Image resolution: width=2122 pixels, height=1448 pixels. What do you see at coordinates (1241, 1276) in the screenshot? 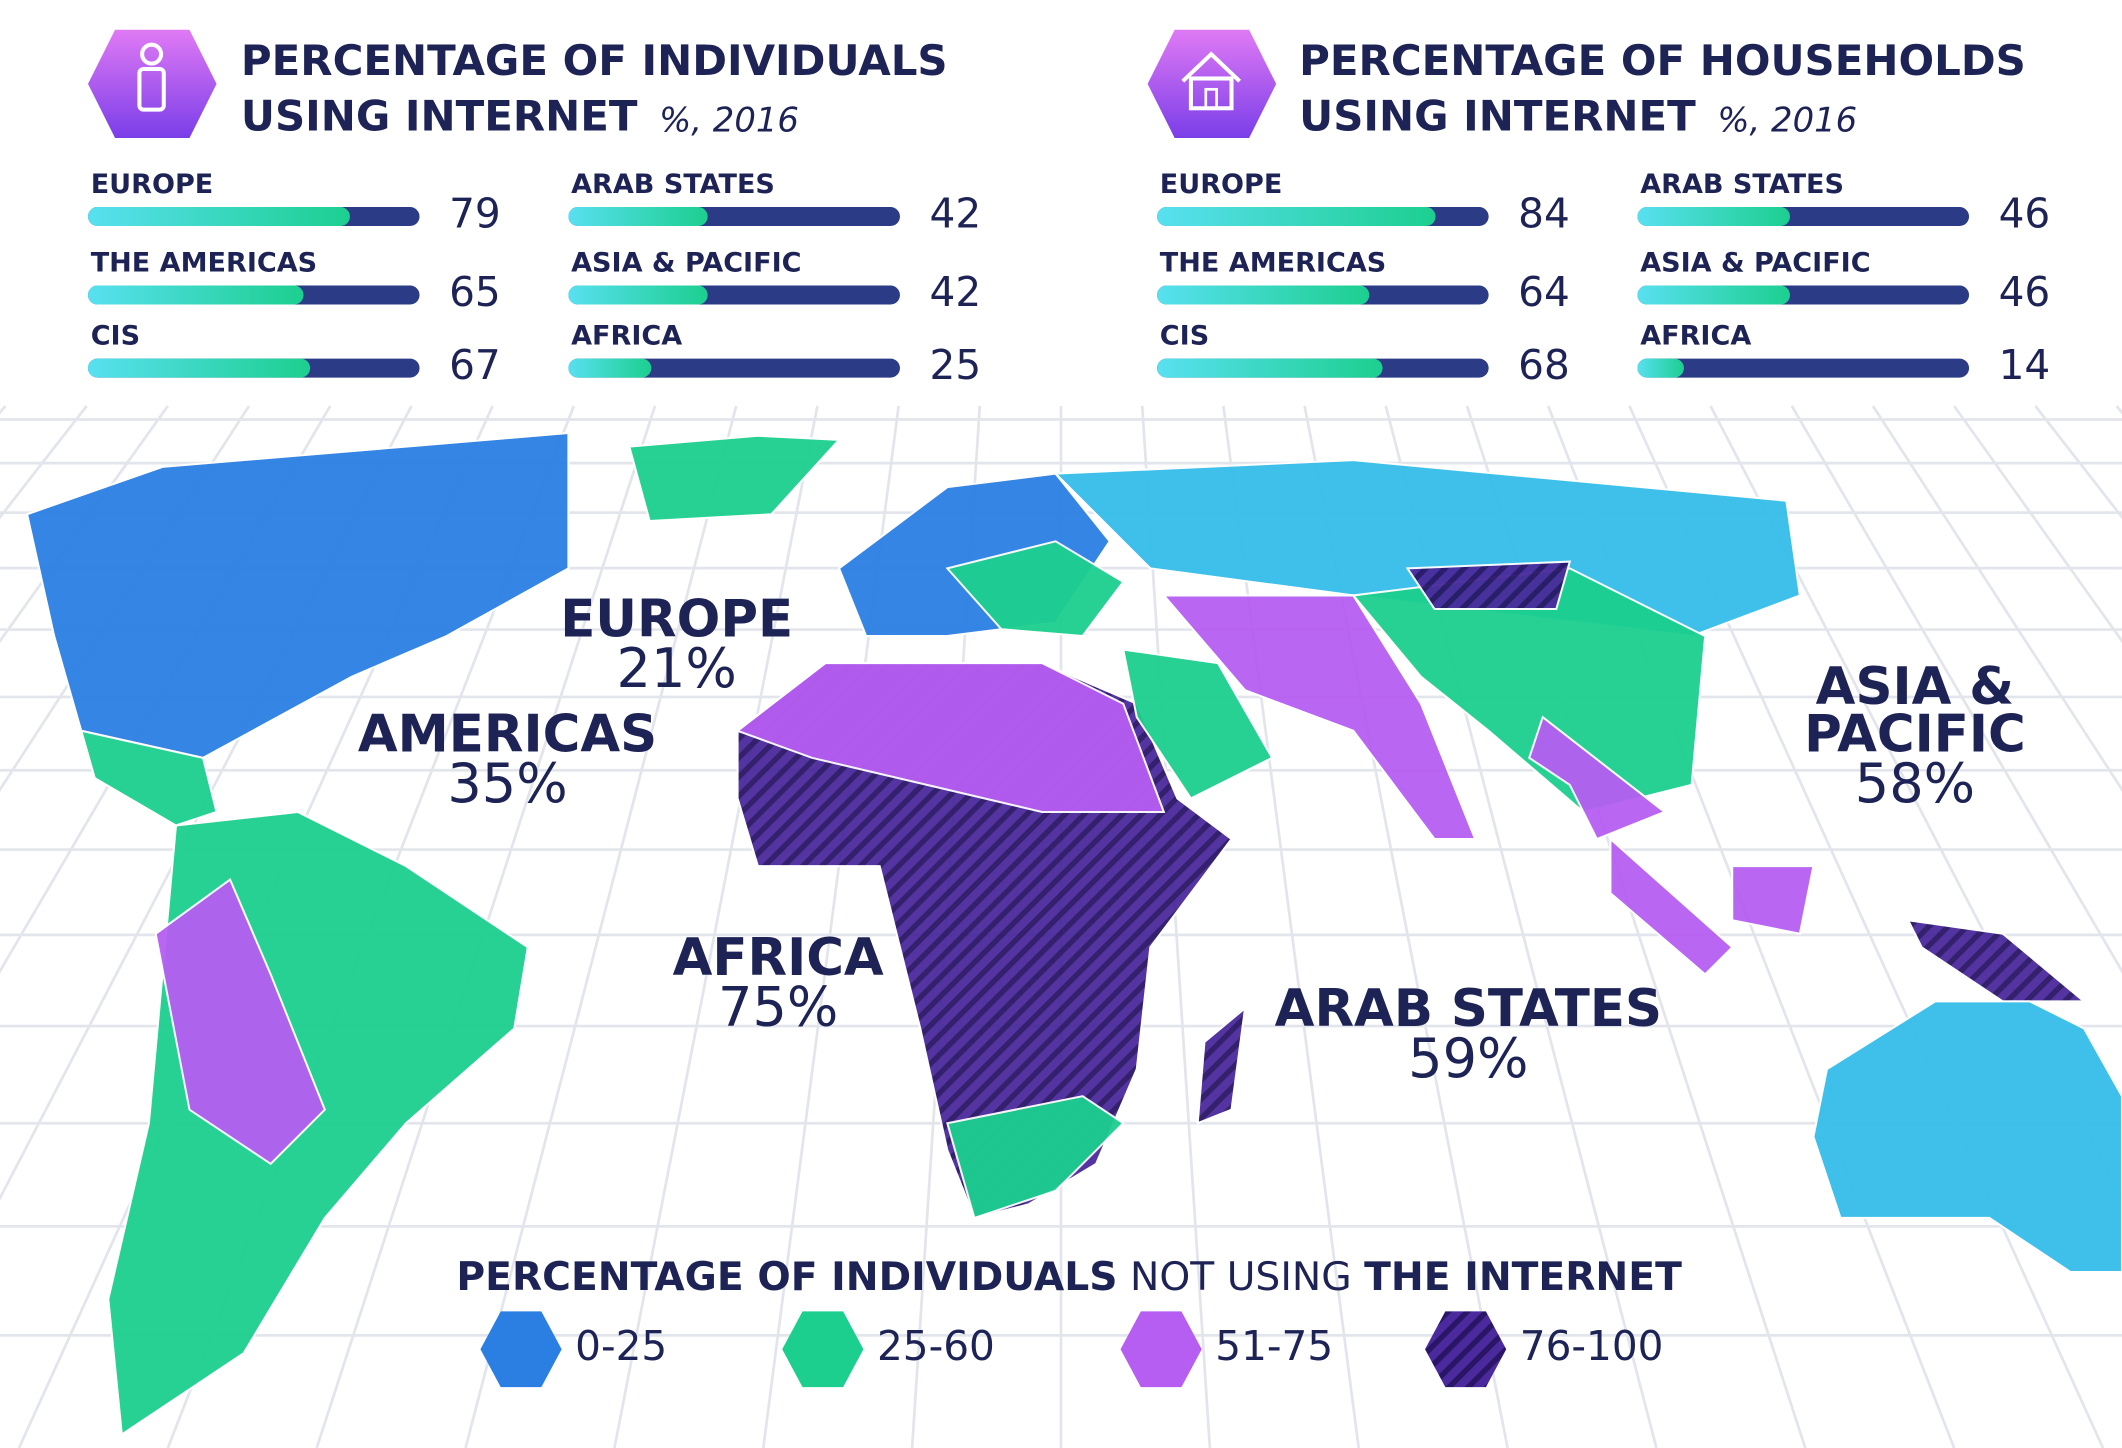
I see `legend-title-part: NOT USING` at bounding box center [1241, 1276].